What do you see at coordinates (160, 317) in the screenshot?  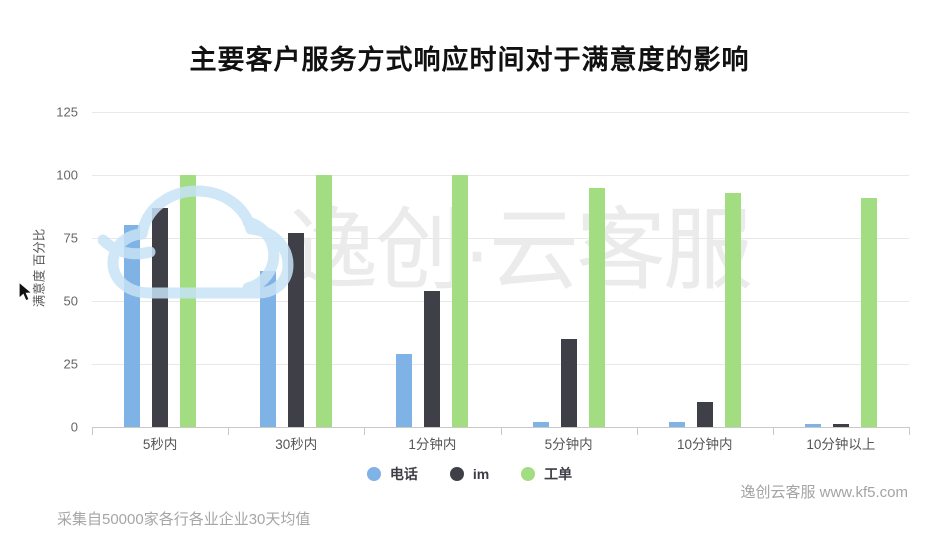 I see `bar-im-5秒内` at bounding box center [160, 317].